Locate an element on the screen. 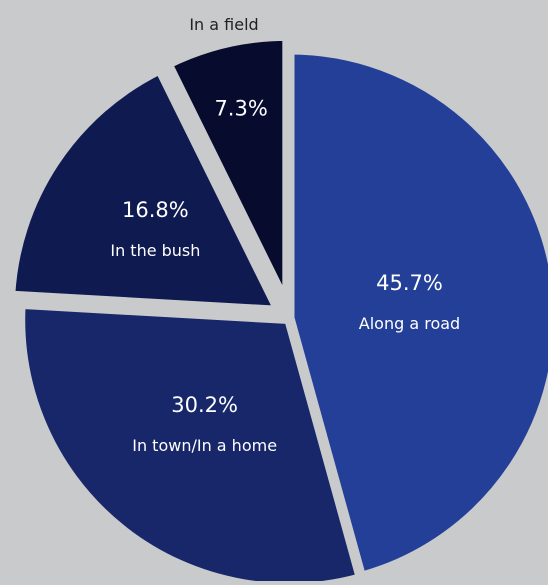 The image size is (548, 585). slice-value-in-the-bush: 16.8% is located at coordinates (155, 210).